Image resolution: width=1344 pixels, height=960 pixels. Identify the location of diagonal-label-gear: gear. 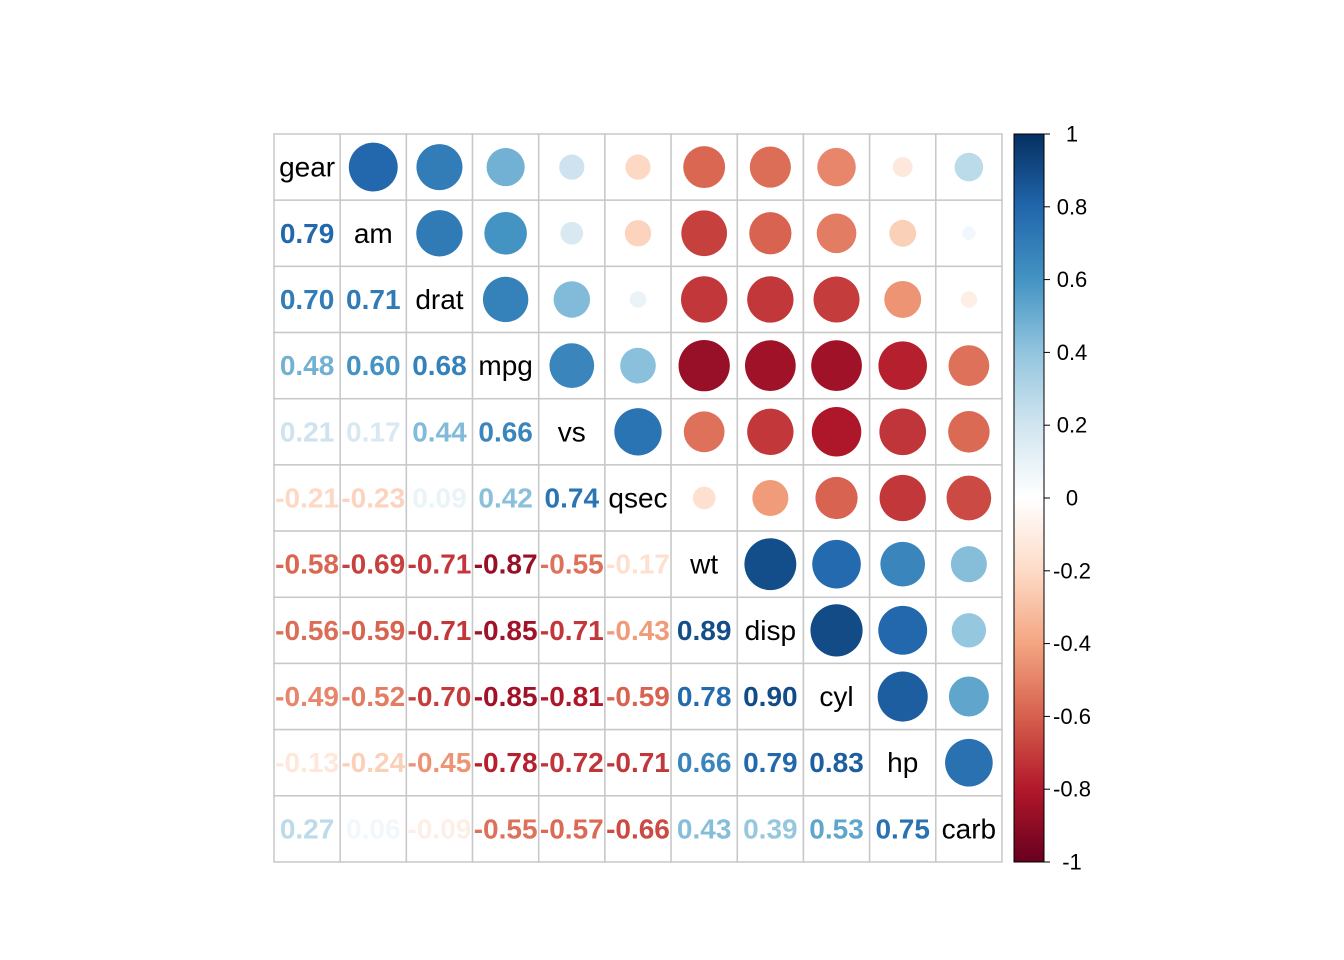
(307, 167).